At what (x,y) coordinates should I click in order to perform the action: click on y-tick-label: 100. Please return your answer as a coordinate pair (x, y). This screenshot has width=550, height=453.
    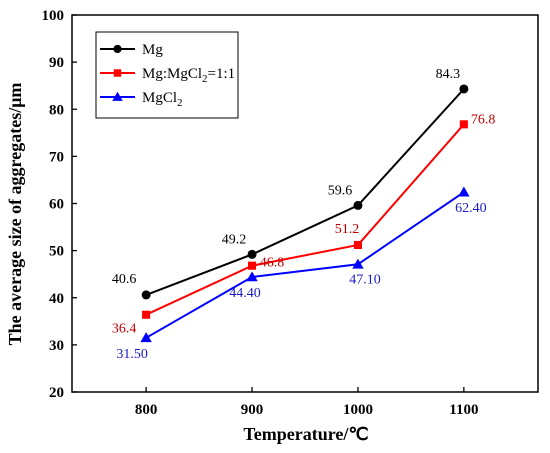
    Looking at the image, I should click on (53, 16).